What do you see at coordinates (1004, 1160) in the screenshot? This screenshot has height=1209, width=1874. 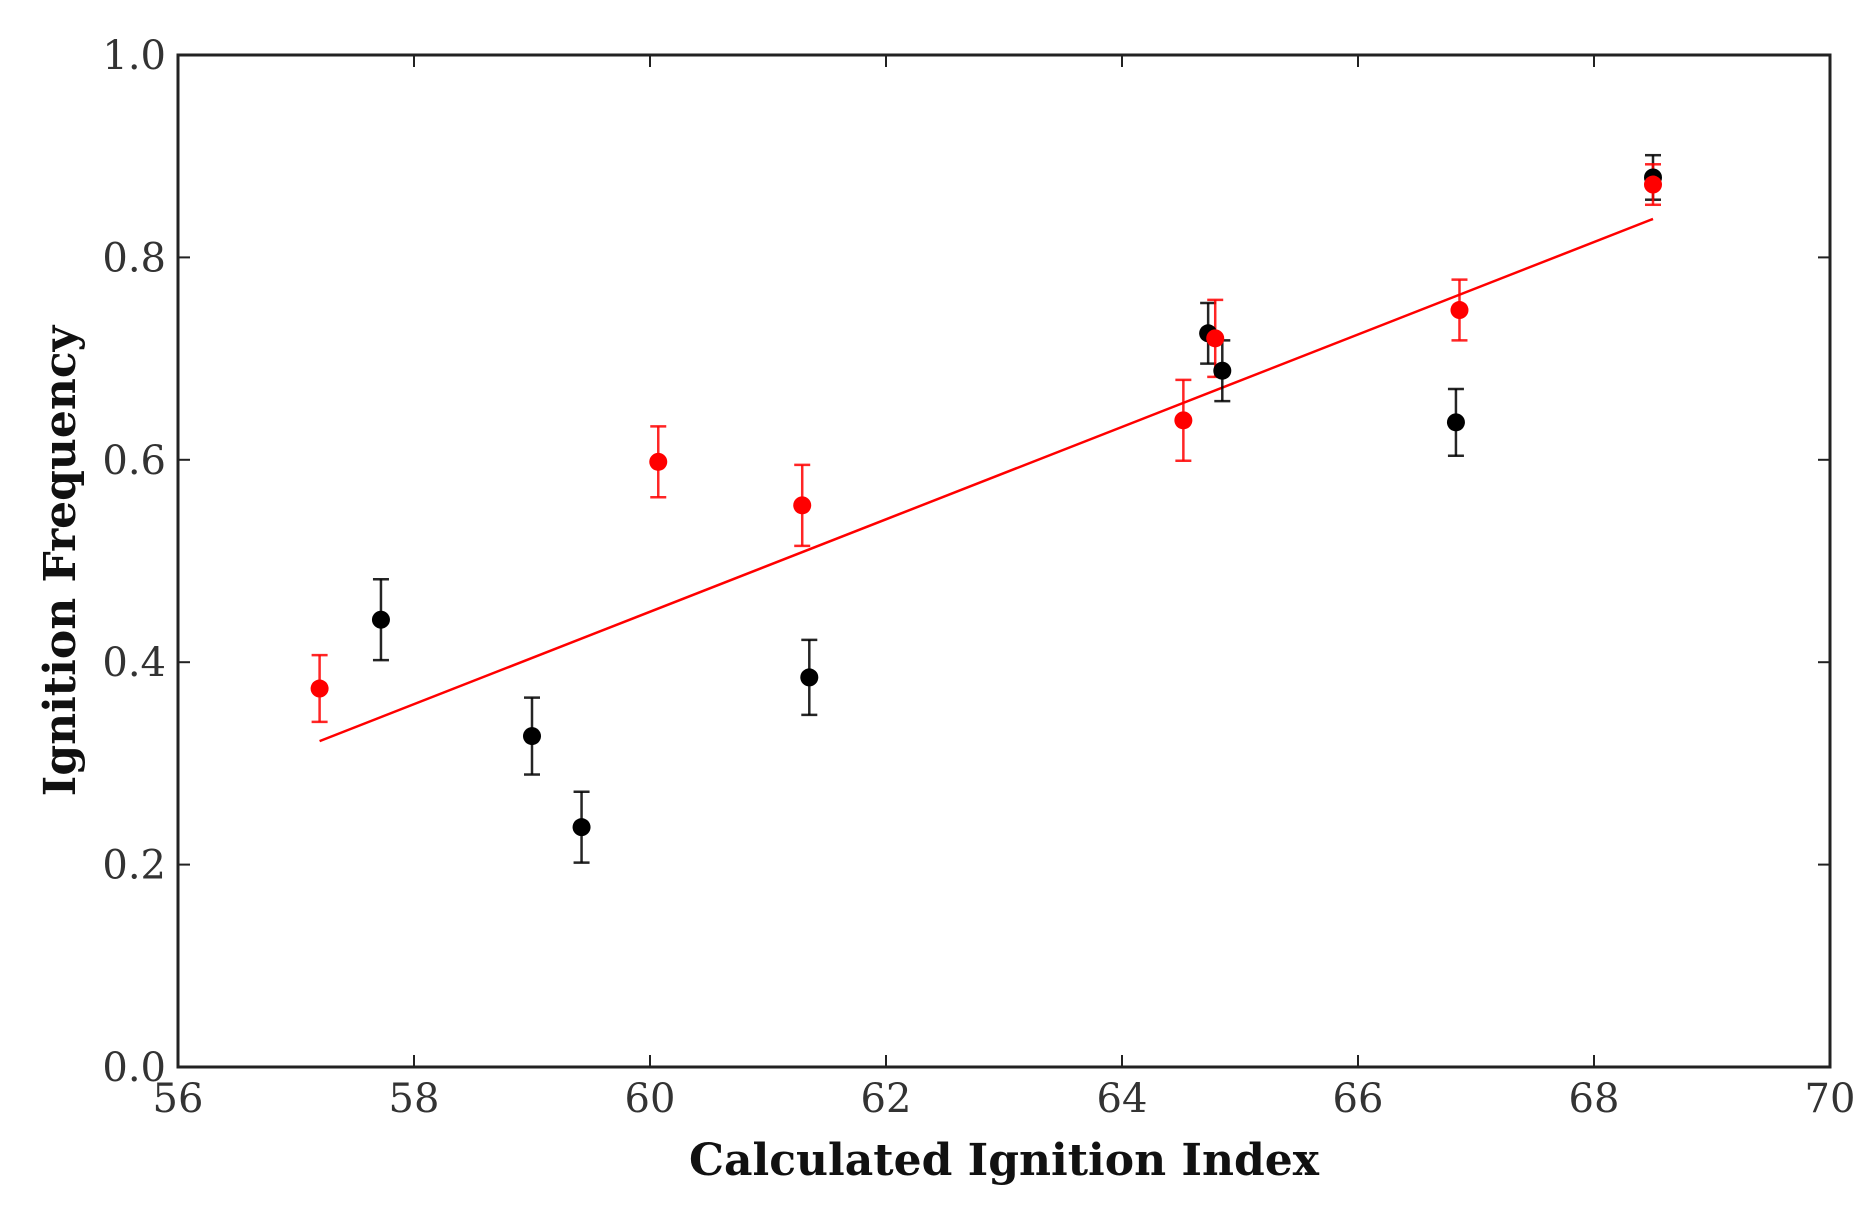 I see `x-axis-label: Calculated Ignition Index` at bounding box center [1004, 1160].